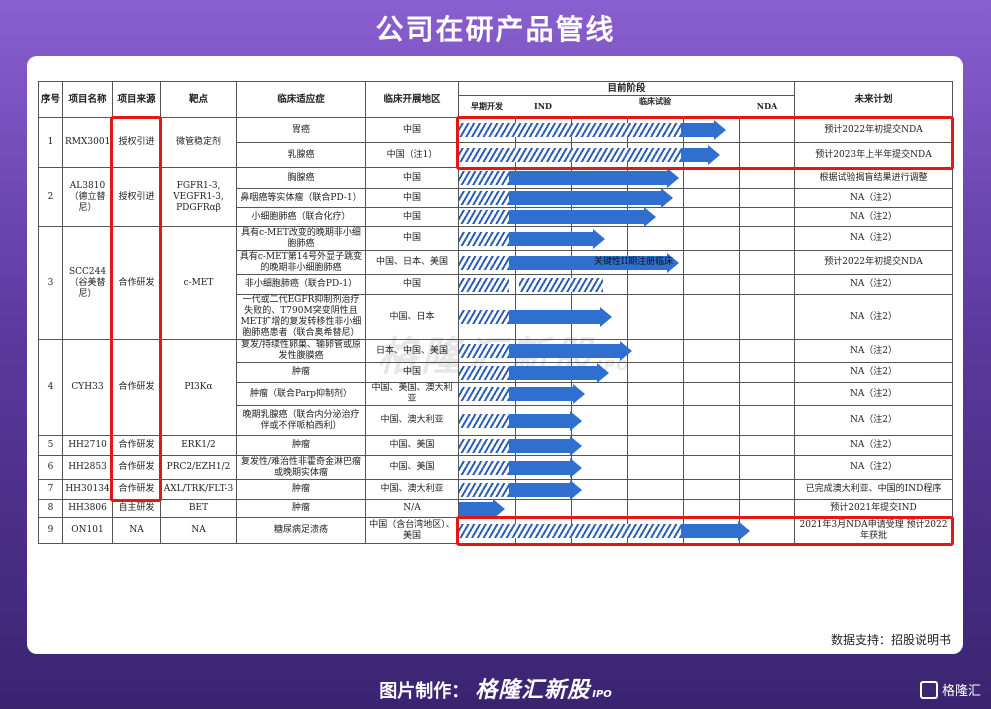 The image size is (991, 709). I want to click on cell-seq: 3, so click(50, 283).